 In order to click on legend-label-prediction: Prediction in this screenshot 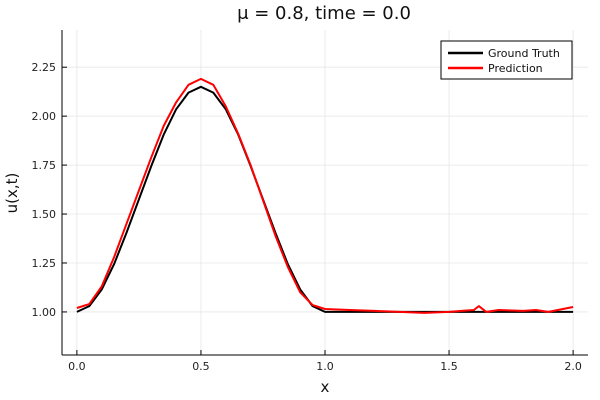, I will do `click(515, 68)`.